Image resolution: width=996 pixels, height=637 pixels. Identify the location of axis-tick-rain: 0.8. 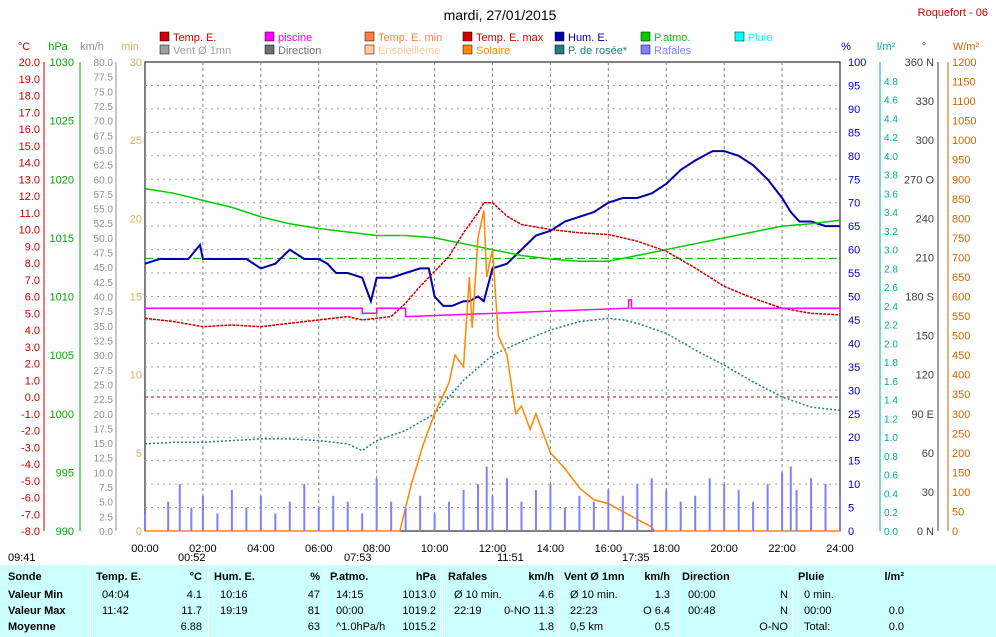
(891, 457).